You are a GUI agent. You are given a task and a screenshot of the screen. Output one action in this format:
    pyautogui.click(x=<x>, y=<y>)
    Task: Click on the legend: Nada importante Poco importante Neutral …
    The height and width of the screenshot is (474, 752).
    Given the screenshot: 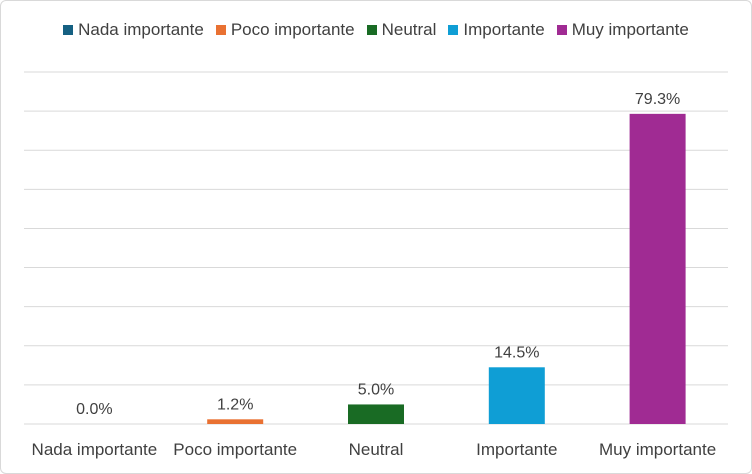 What is the action you would take?
    pyautogui.click(x=376, y=30)
    